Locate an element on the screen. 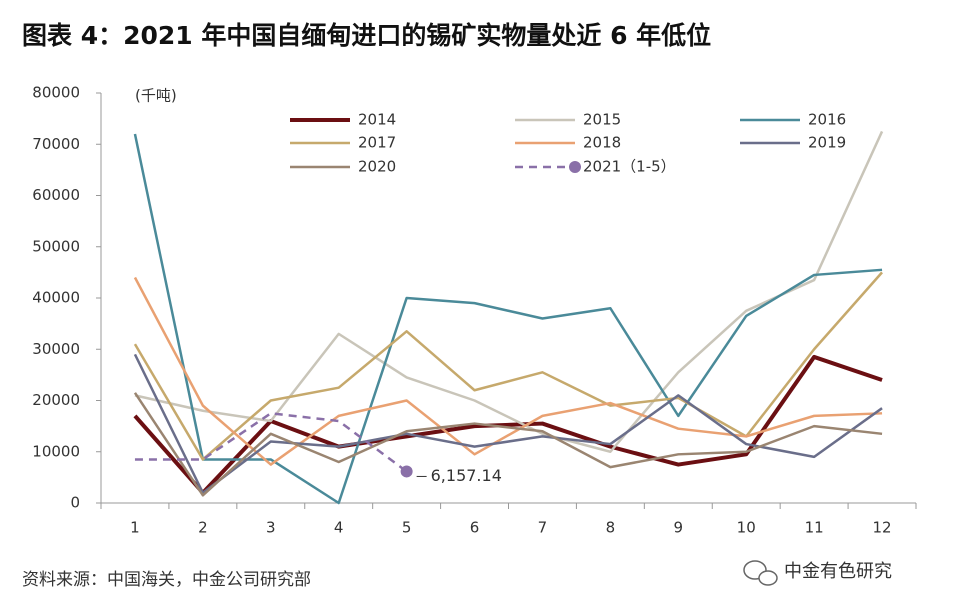 This screenshot has height=612, width=954. x-tick-label: 9 is located at coordinates (679, 528).